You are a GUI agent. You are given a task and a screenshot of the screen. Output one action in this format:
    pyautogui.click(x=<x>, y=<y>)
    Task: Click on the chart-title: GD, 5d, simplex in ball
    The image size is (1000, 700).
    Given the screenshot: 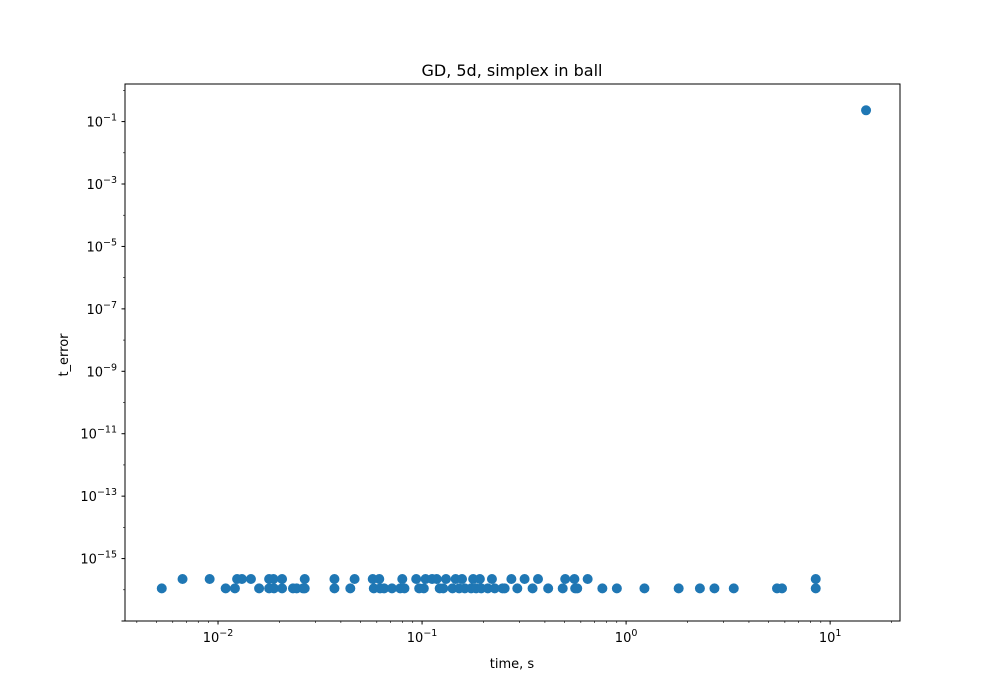 What is the action you would take?
    pyautogui.click(x=511, y=70)
    